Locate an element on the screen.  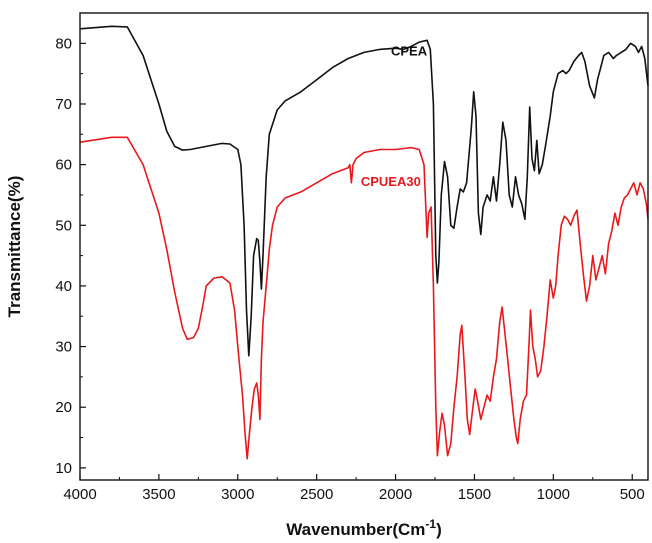
x-axis-title-suffix: ) is located at coordinates (439, 529).